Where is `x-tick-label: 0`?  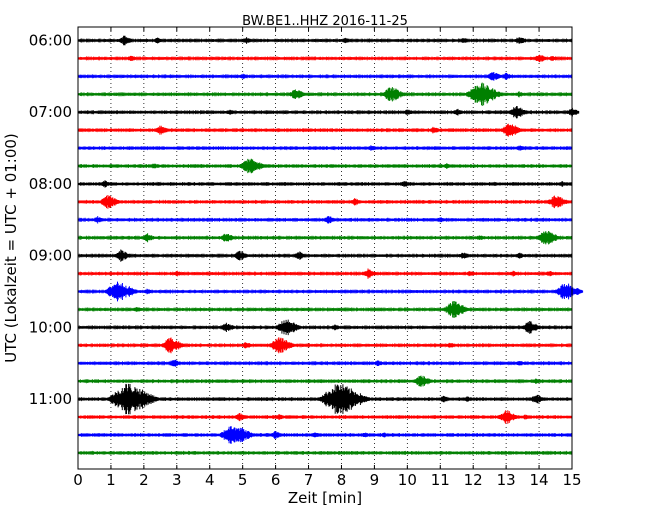
x-tick-label: 0 is located at coordinates (78, 480).